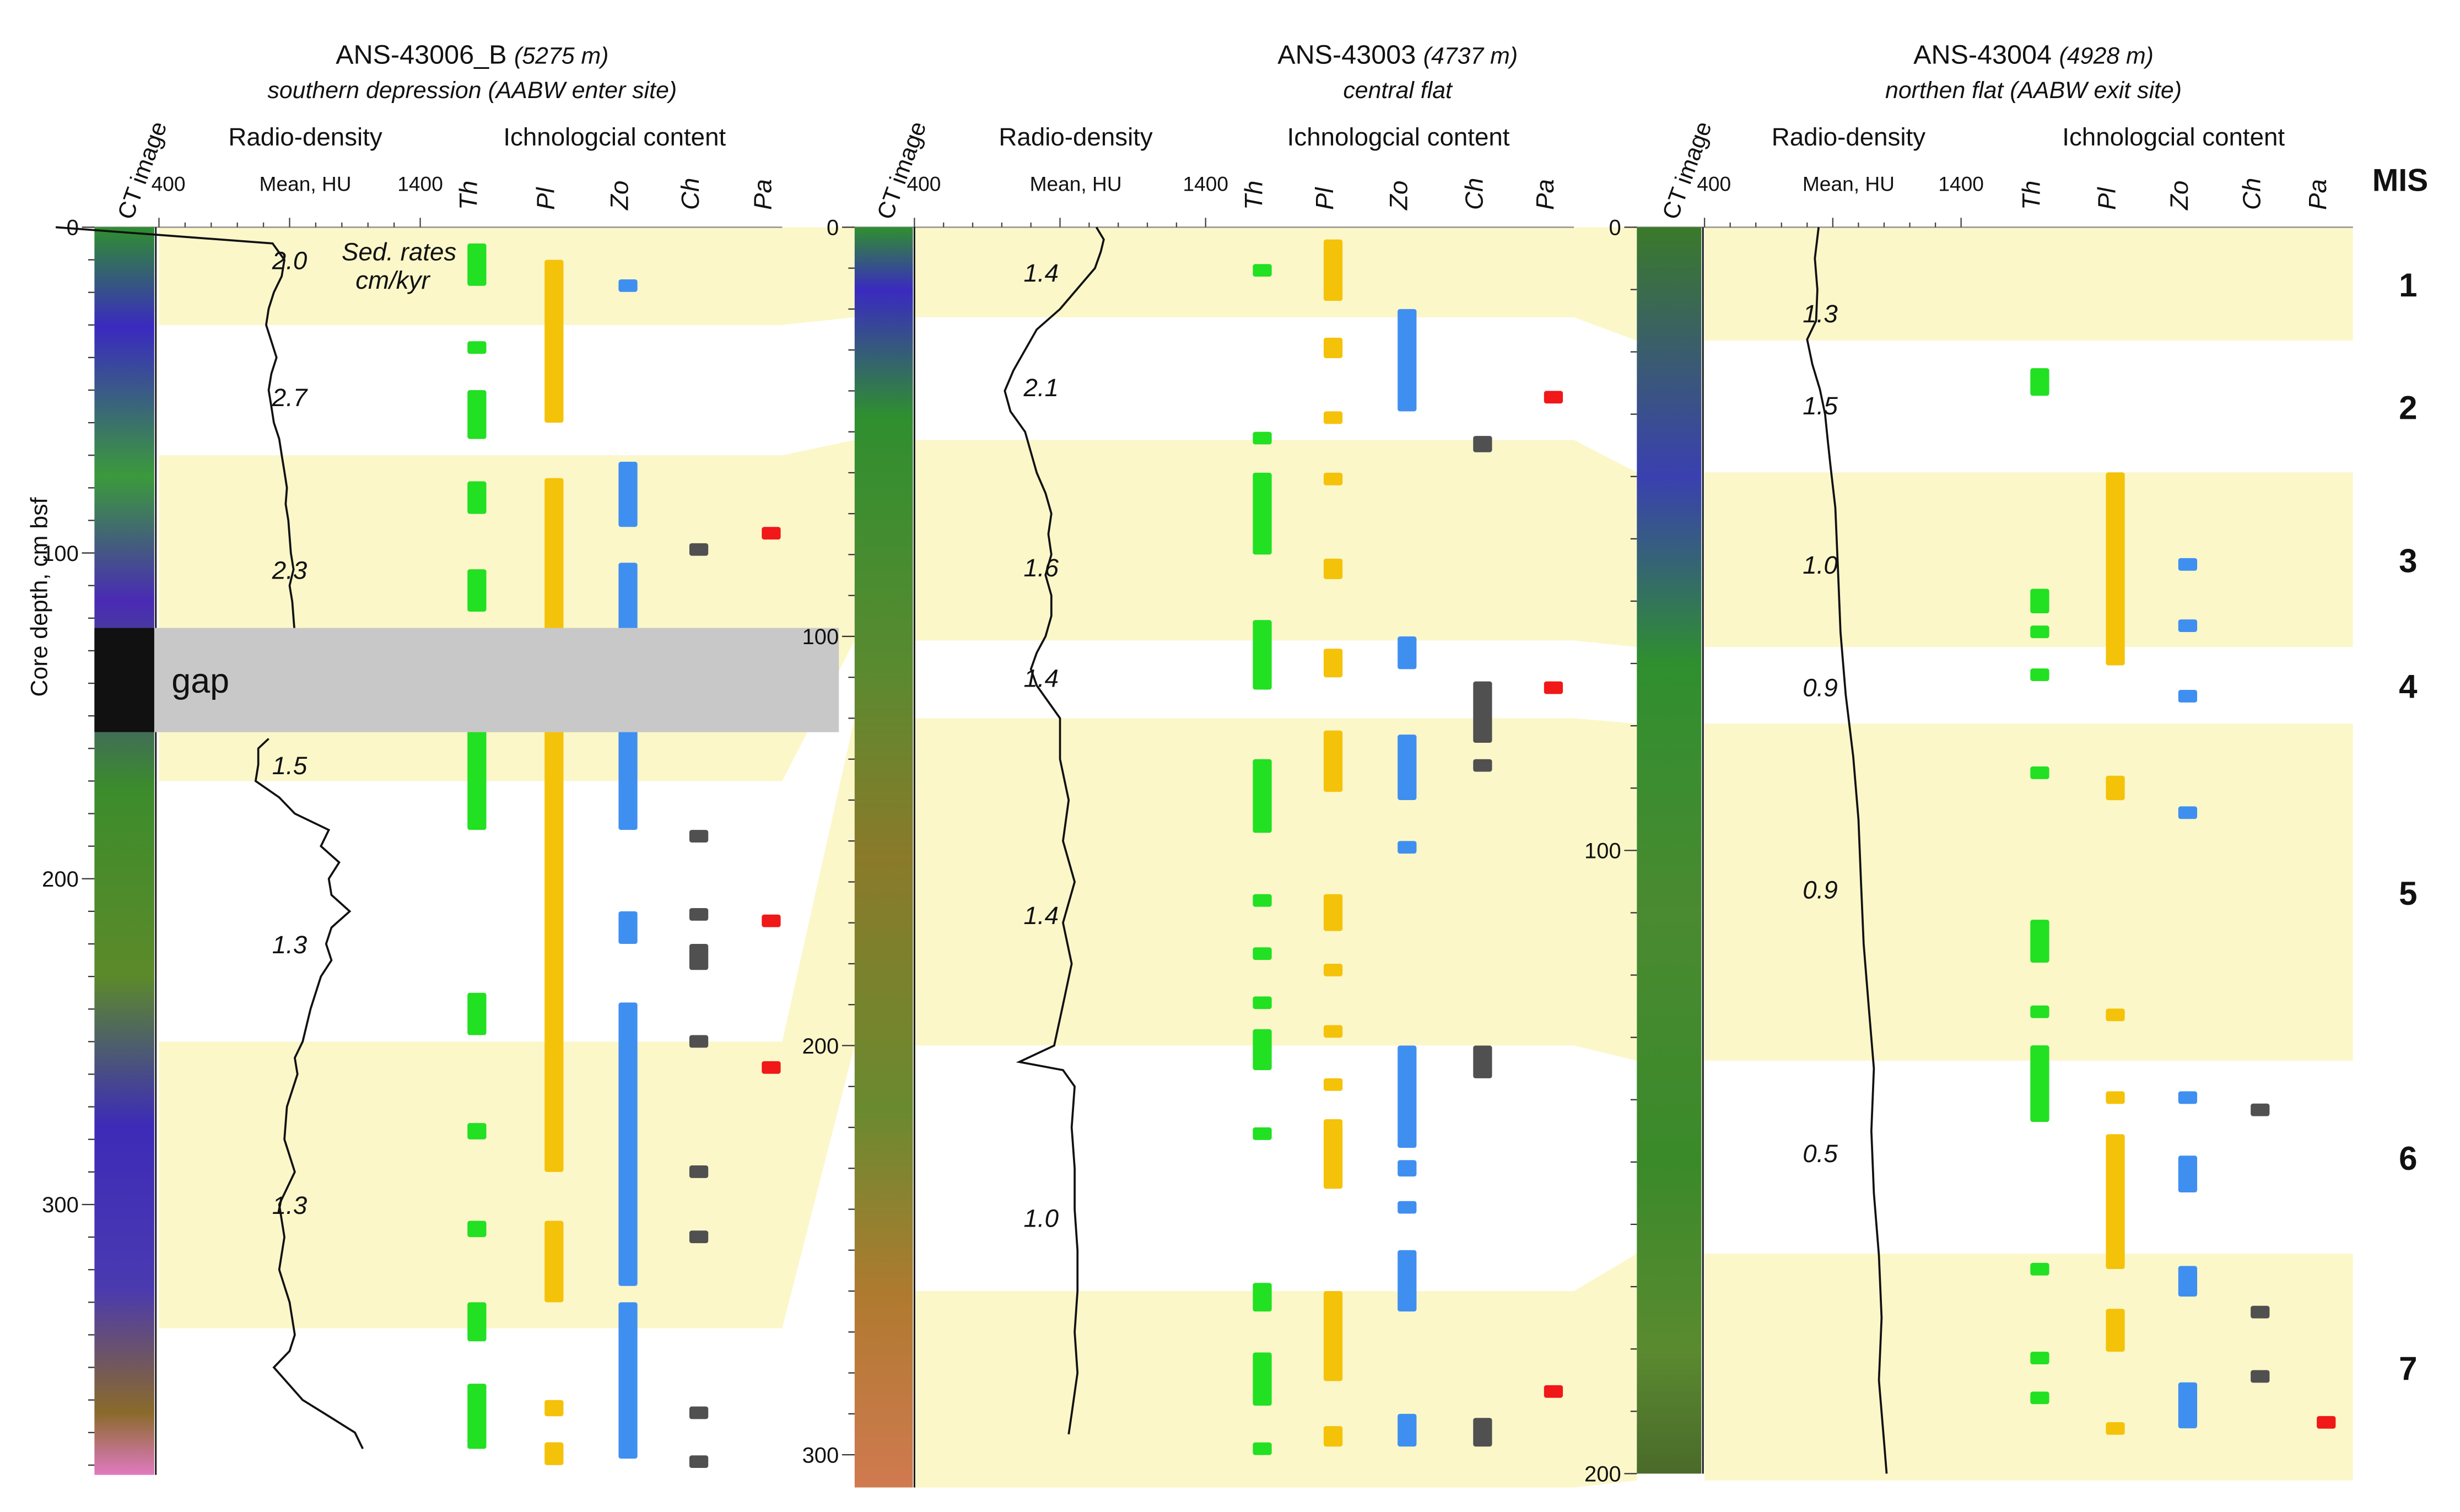 The height and width of the screenshot is (1512, 2460). I want to click on sed-rate-label: 1.0, so click(1820, 565).